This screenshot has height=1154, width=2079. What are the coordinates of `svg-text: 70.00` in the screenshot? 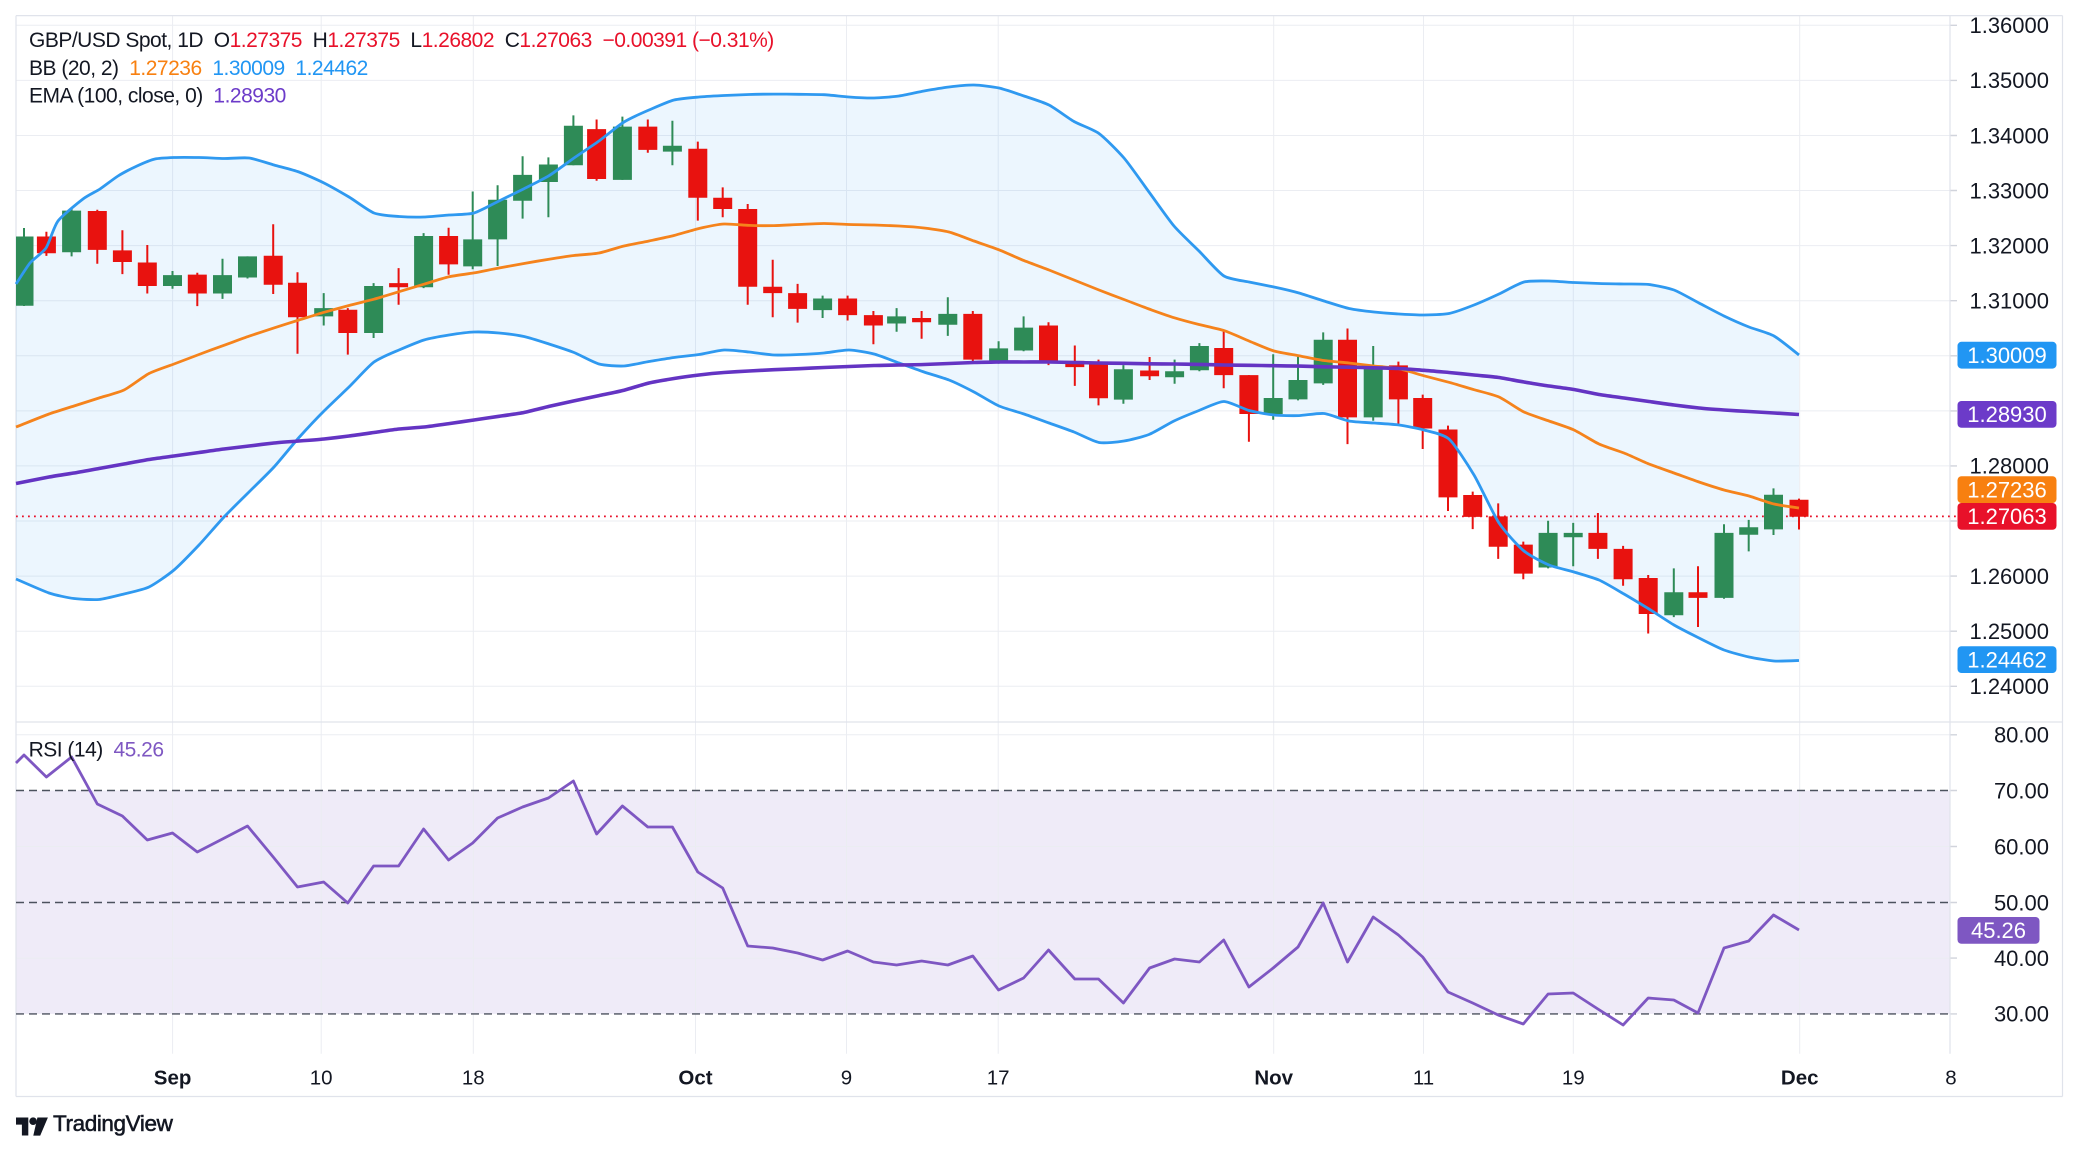 It's located at (2021, 790).